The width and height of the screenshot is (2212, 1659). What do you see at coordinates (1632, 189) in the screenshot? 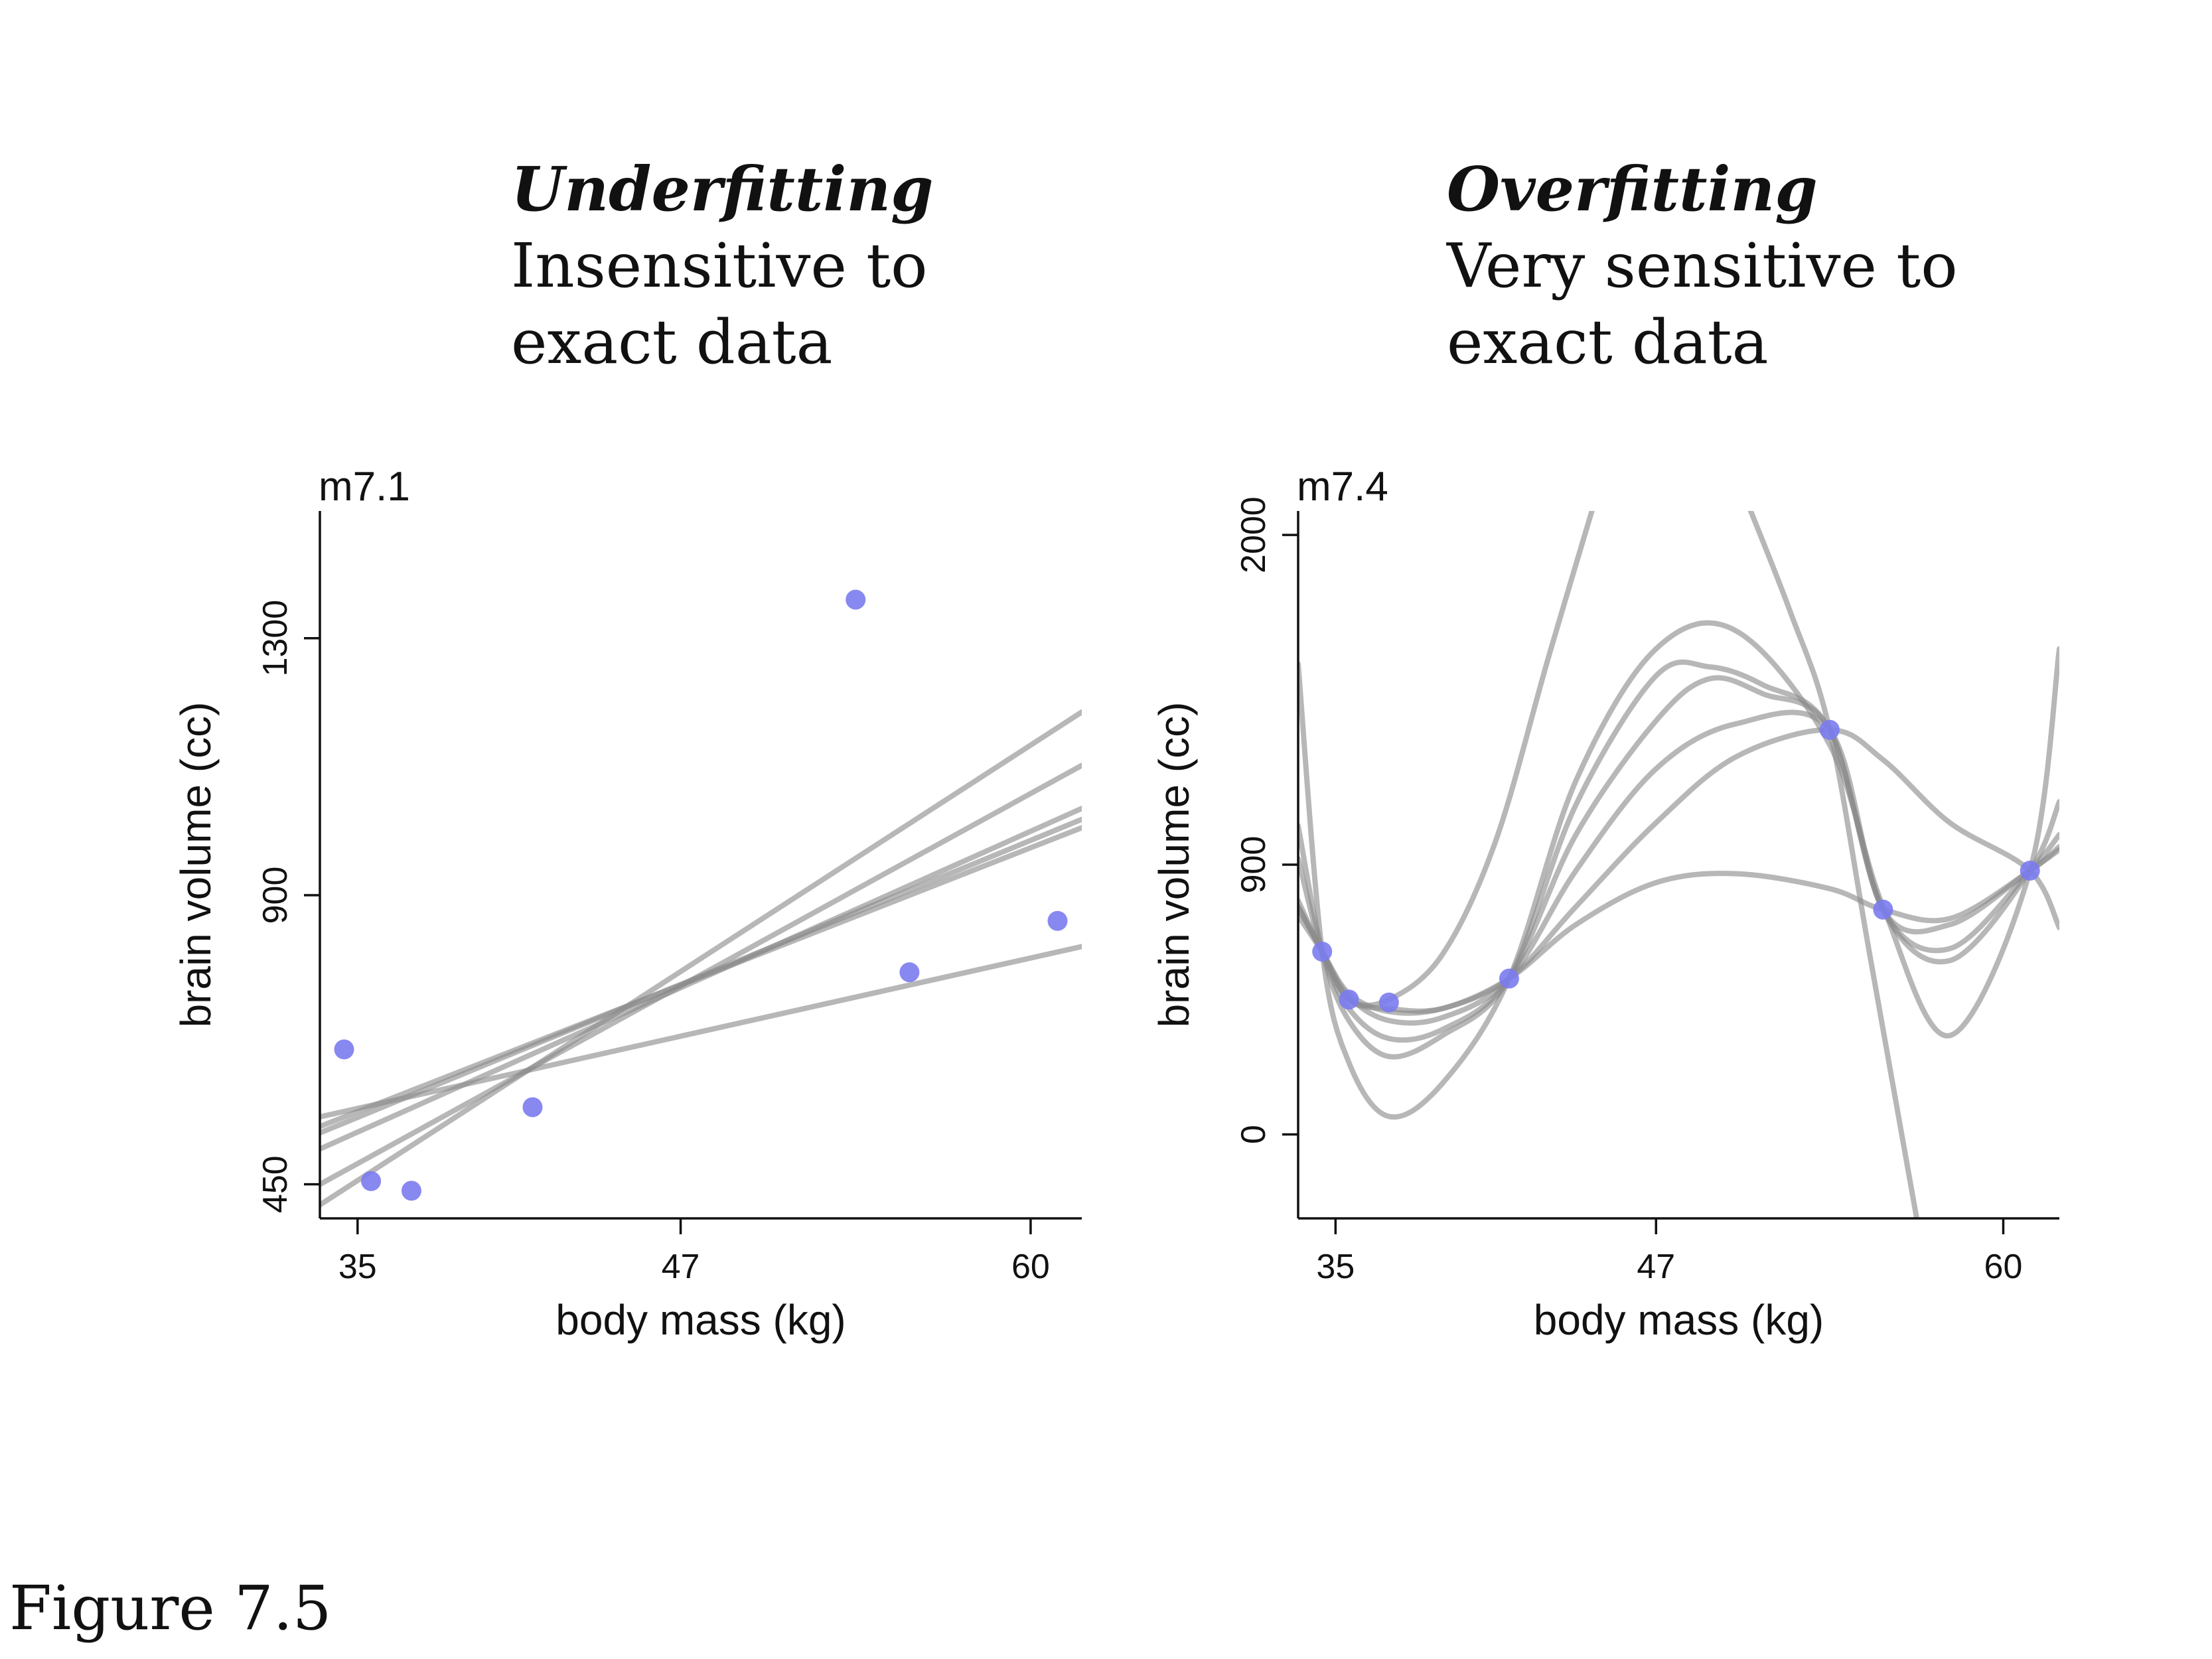
I see `right-heading-title: Overfitting` at bounding box center [1632, 189].